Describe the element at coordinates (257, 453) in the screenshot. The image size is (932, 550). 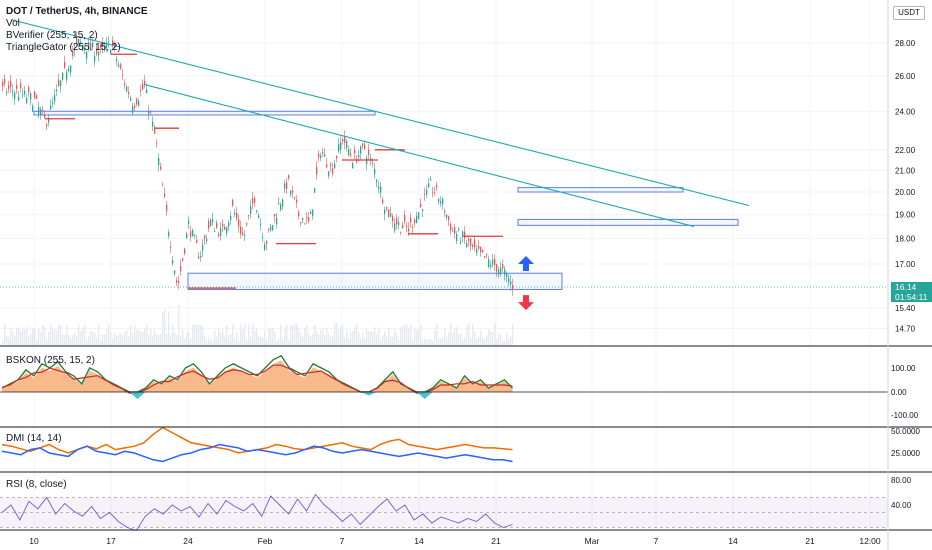
I see `dmi-minus-line` at that location.